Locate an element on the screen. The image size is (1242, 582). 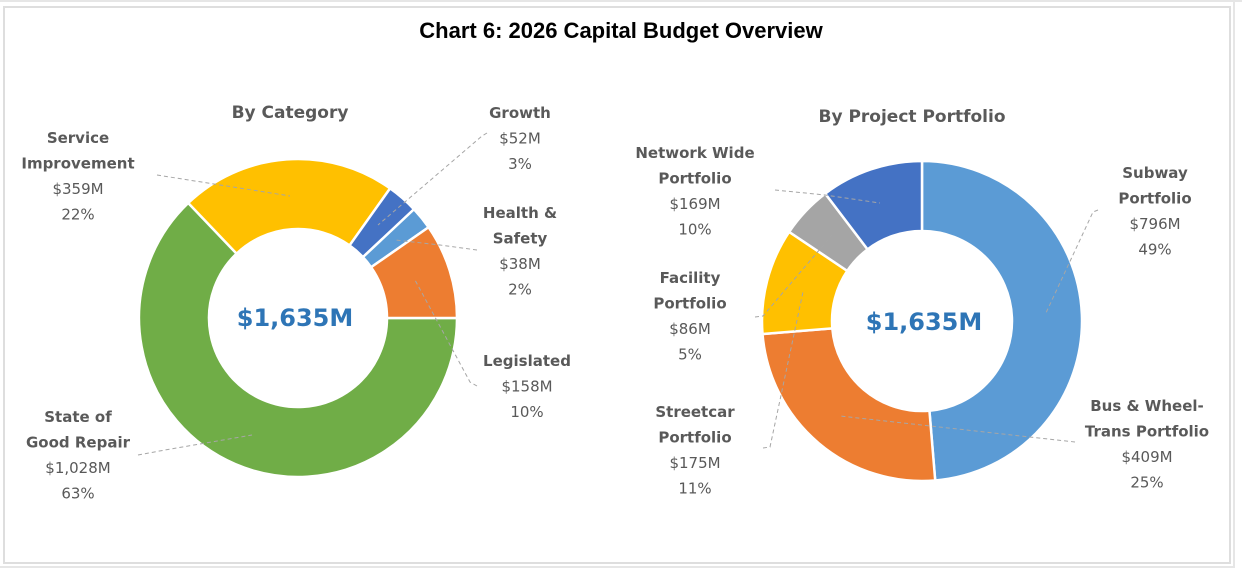
data-label-bus-wheel-trans-portfolio: Bus & Wheel- Trans Portfolio $409M 25% is located at coordinates (1147, 444).